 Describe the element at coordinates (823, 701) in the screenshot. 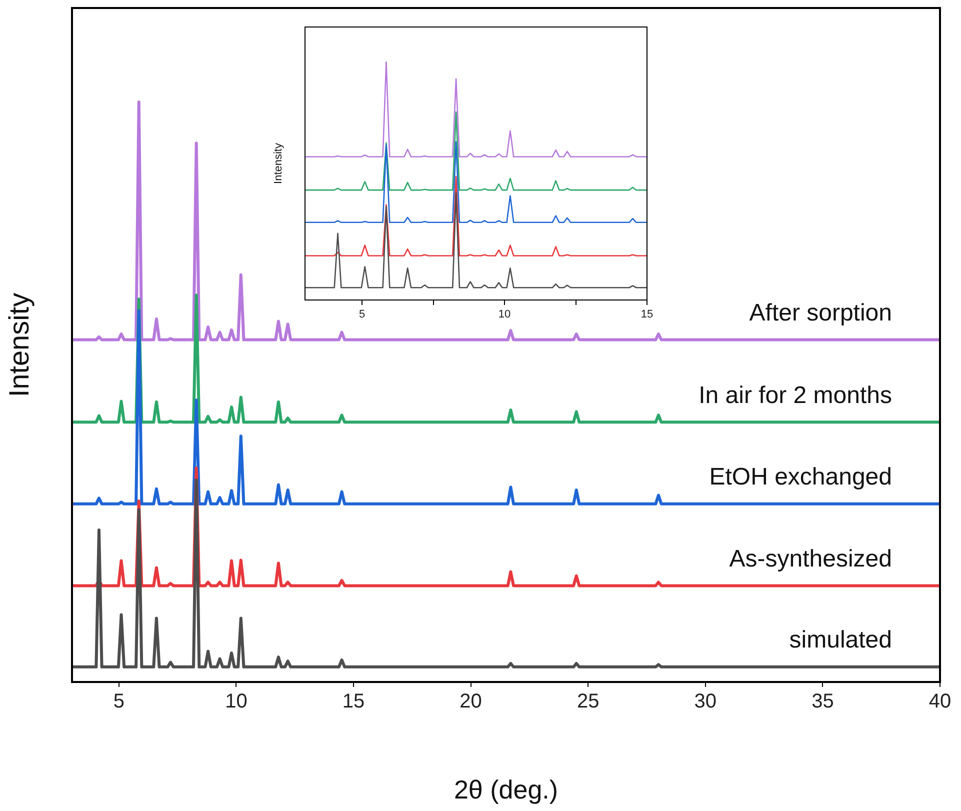

I see `x-tick-label: 35` at that location.